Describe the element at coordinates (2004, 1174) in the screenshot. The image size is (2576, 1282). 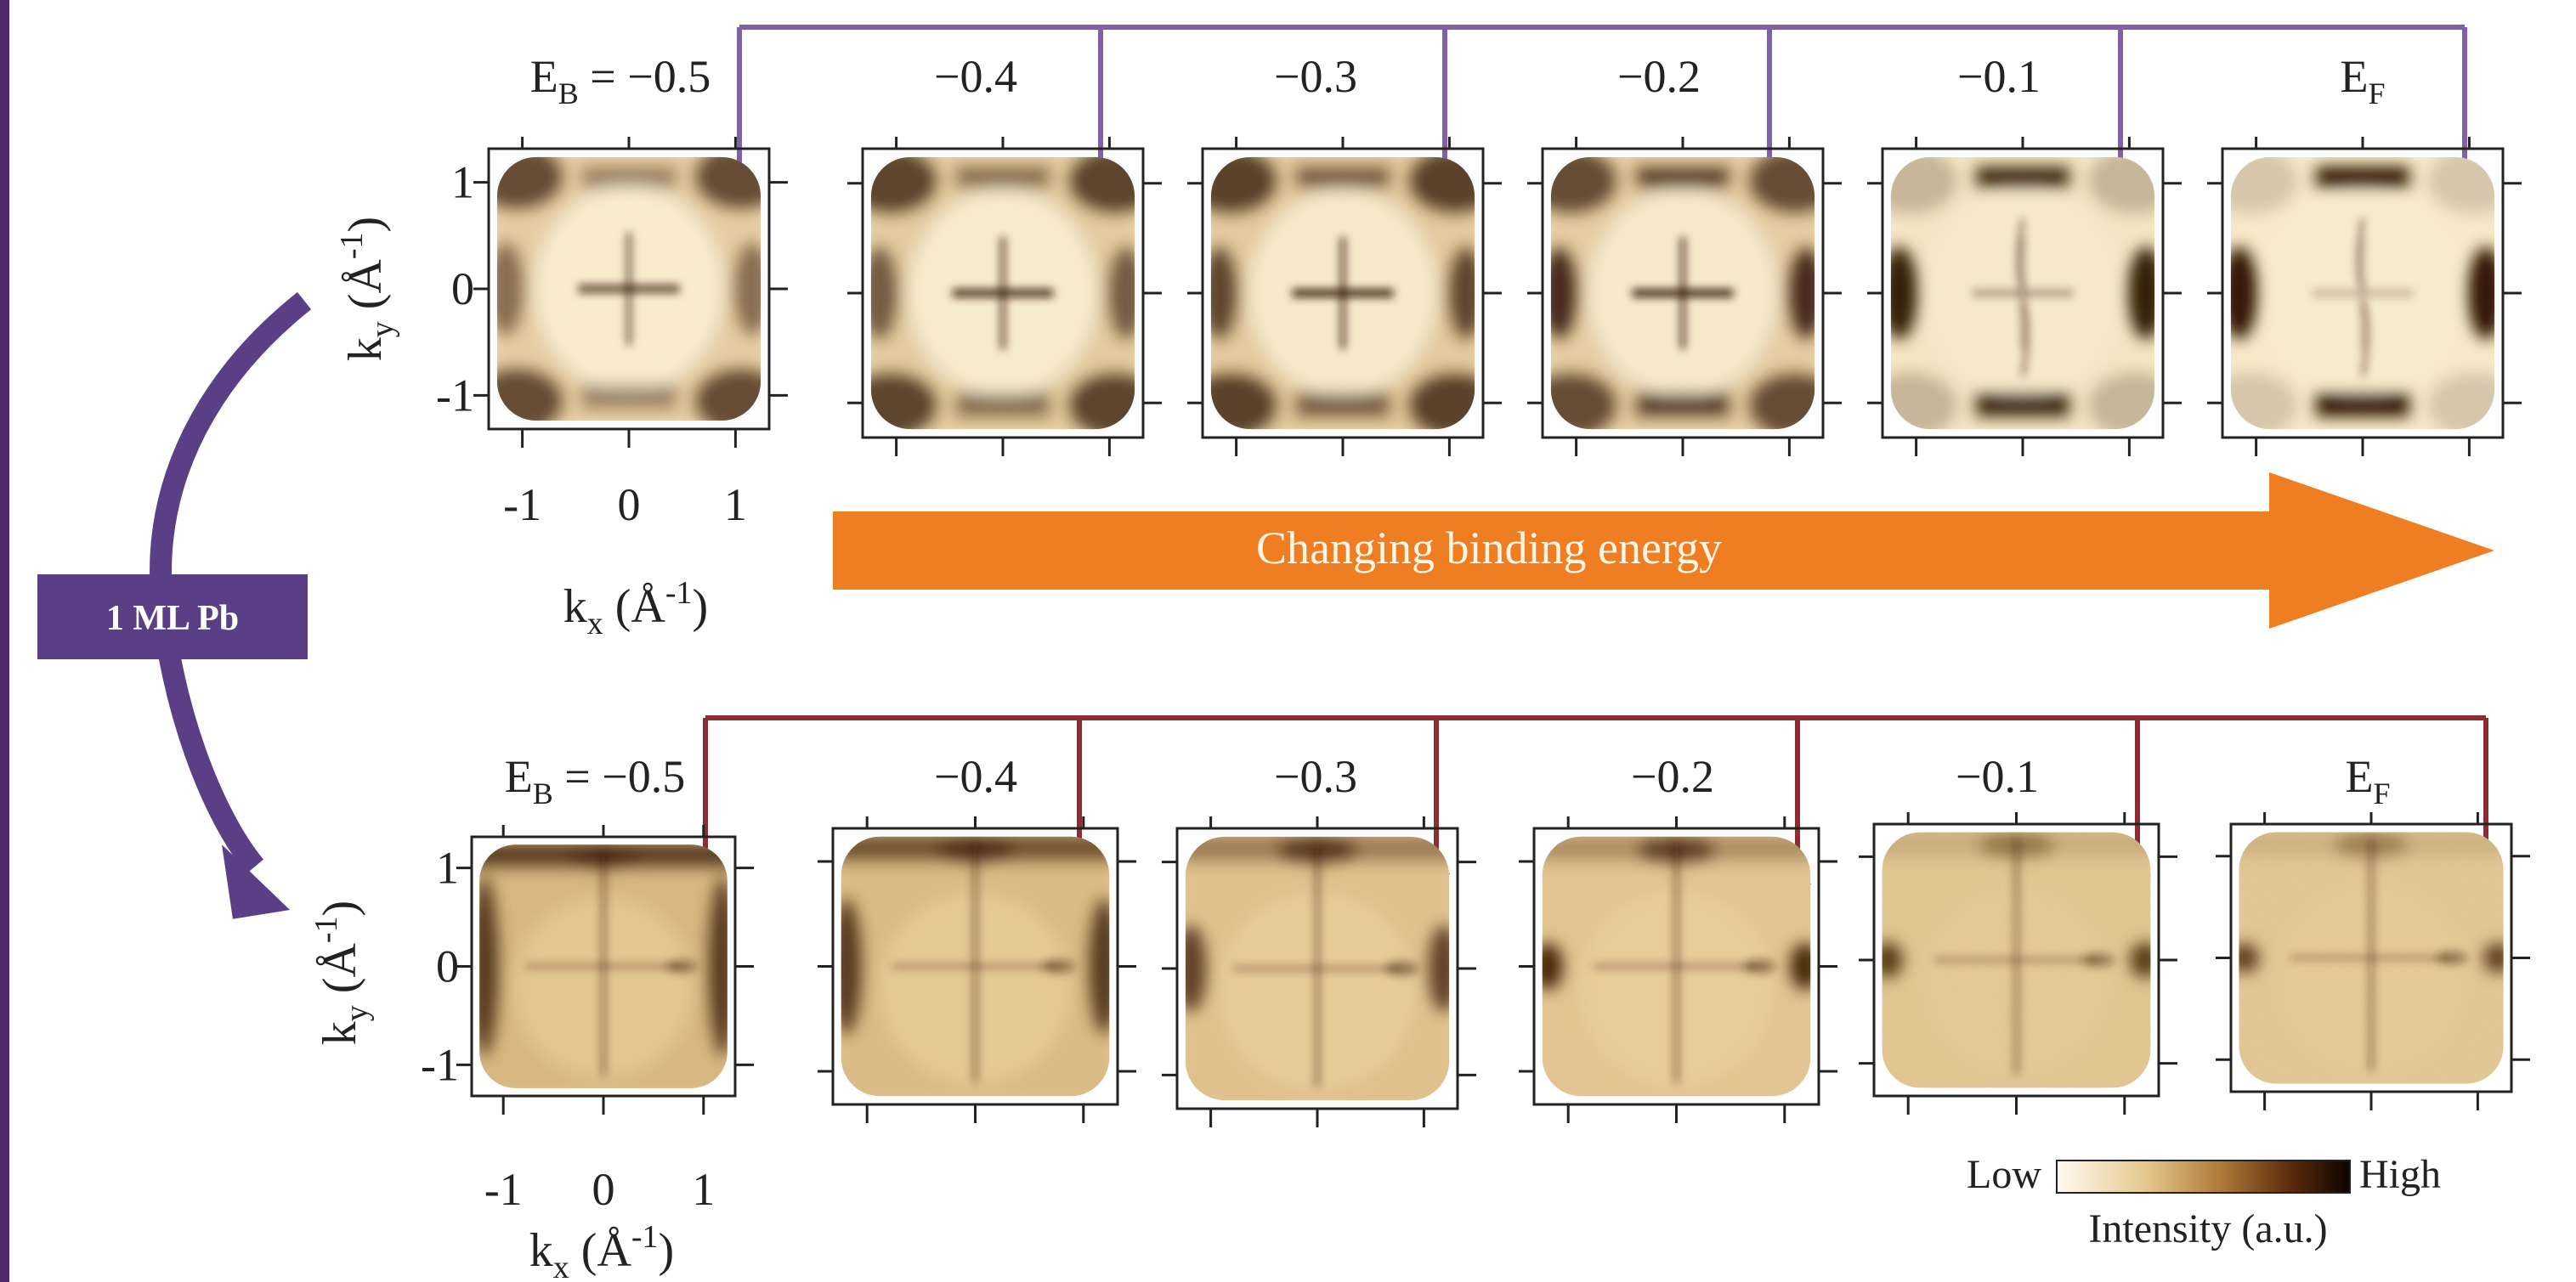
I see `colorbar-low-label: Low` at that location.